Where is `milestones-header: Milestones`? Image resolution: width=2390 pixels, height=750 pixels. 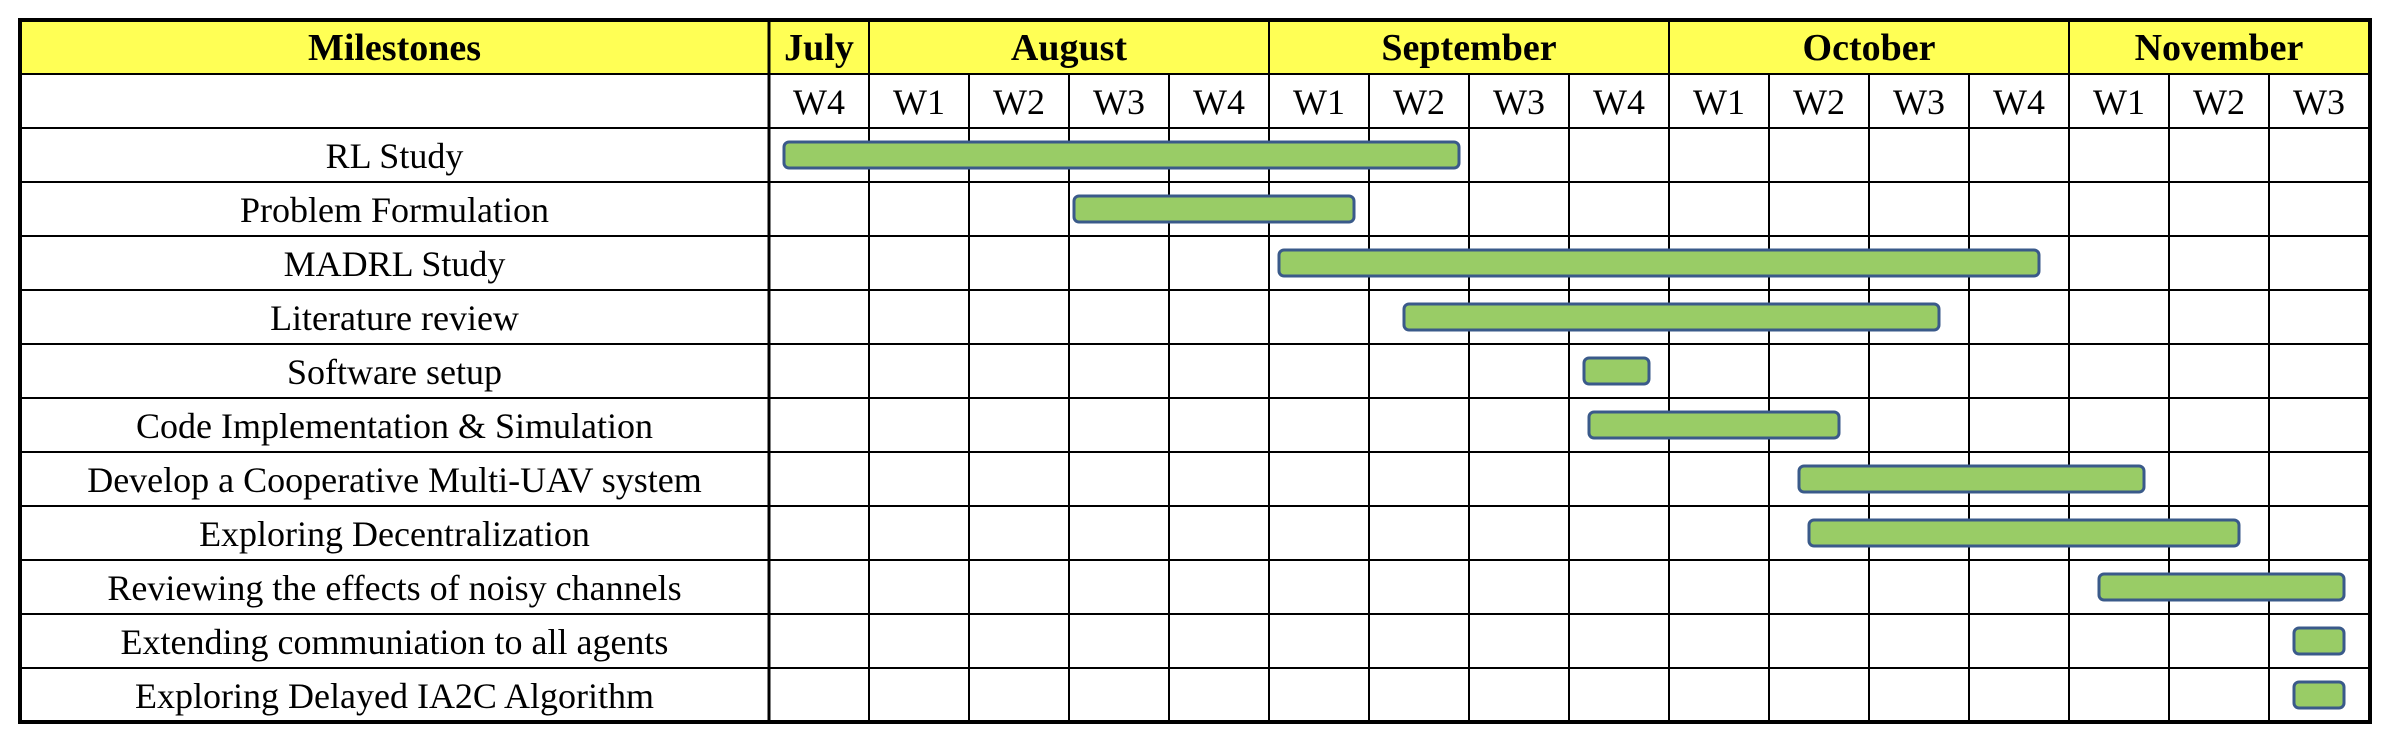
milestones-header: Milestones is located at coordinates (394, 48).